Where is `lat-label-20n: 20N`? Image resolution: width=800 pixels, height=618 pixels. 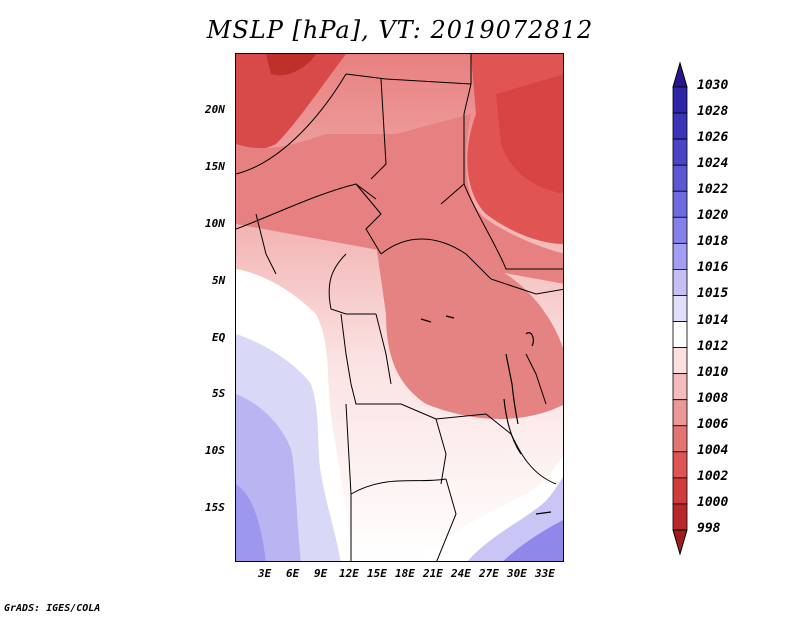
lat-label-20n: 20N is located at coordinates (215, 109).